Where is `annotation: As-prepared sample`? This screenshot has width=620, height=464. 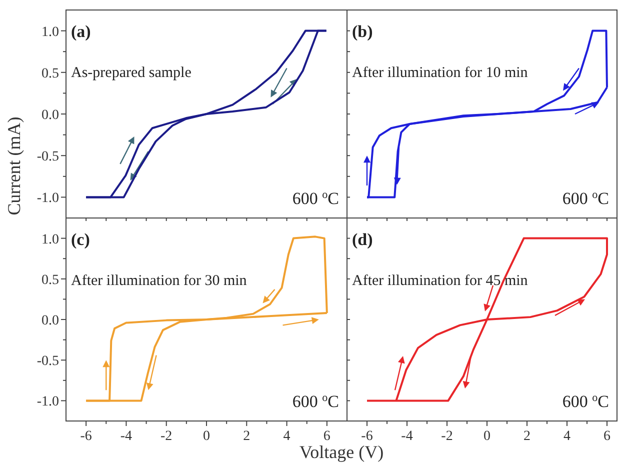 annotation: As-prepared sample is located at coordinates (131, 73).